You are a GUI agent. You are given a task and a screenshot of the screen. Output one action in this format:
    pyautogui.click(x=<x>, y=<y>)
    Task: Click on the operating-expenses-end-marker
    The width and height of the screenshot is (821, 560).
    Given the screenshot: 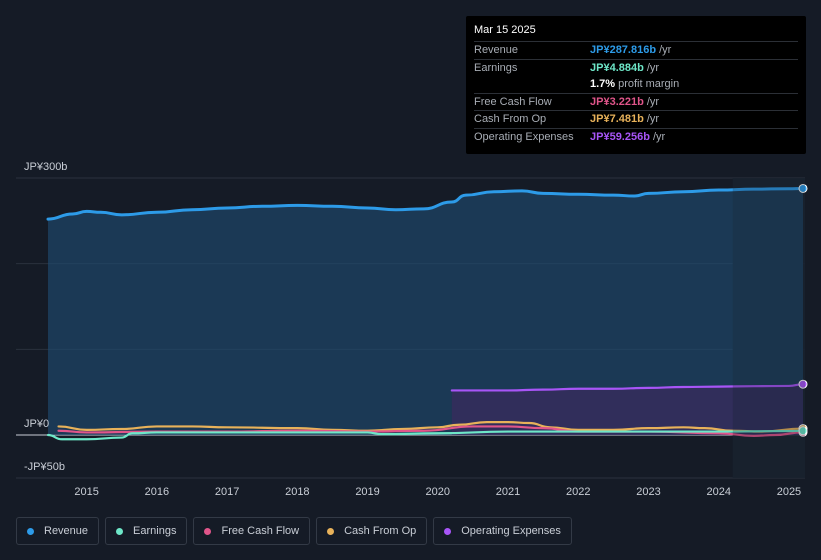 What is the action you would take?
    pyautogui.click(x=803, y=384)
    